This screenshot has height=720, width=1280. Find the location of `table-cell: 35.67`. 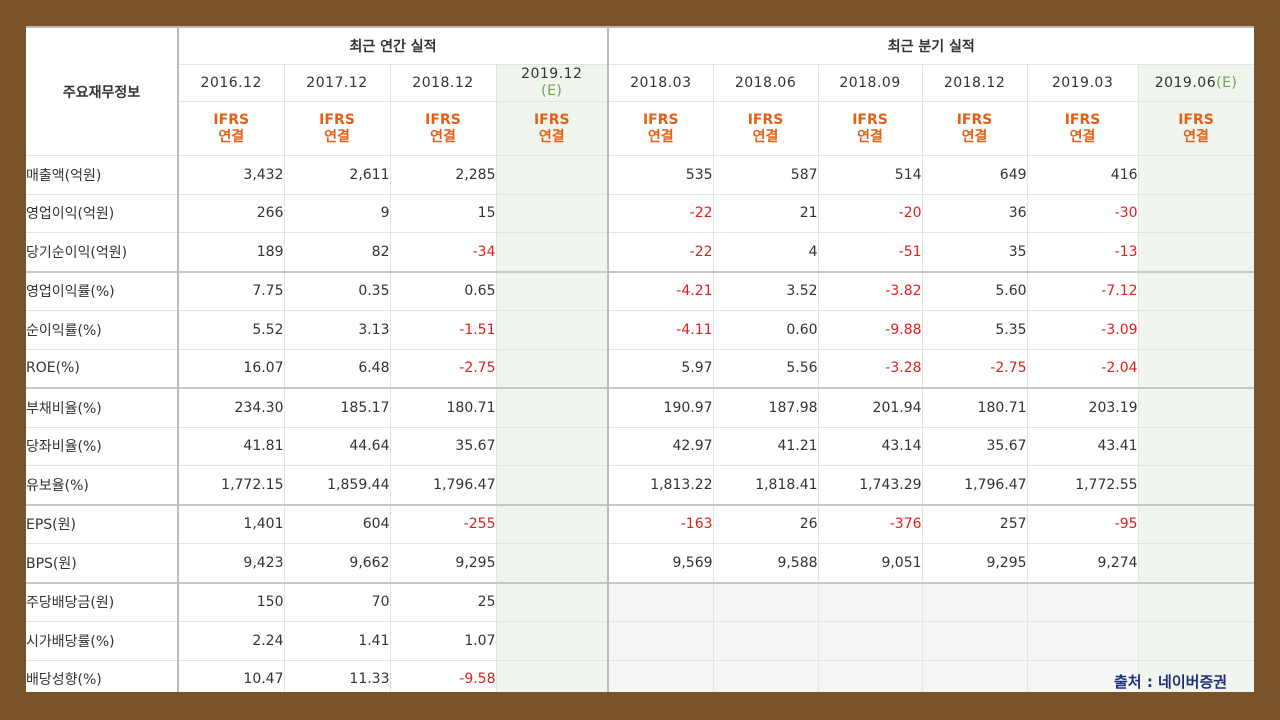

table-cell: 35.67 is located at coordinates (975, 446).